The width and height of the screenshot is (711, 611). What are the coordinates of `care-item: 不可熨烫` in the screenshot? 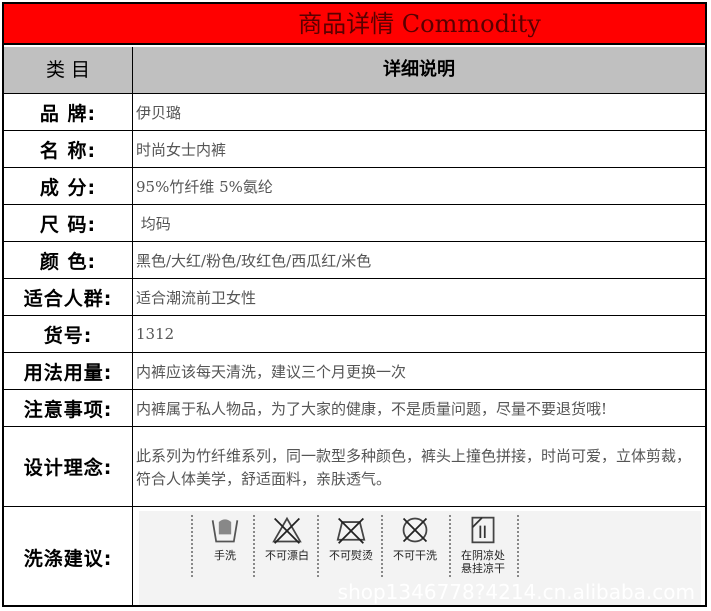 It's located at (351, 538).